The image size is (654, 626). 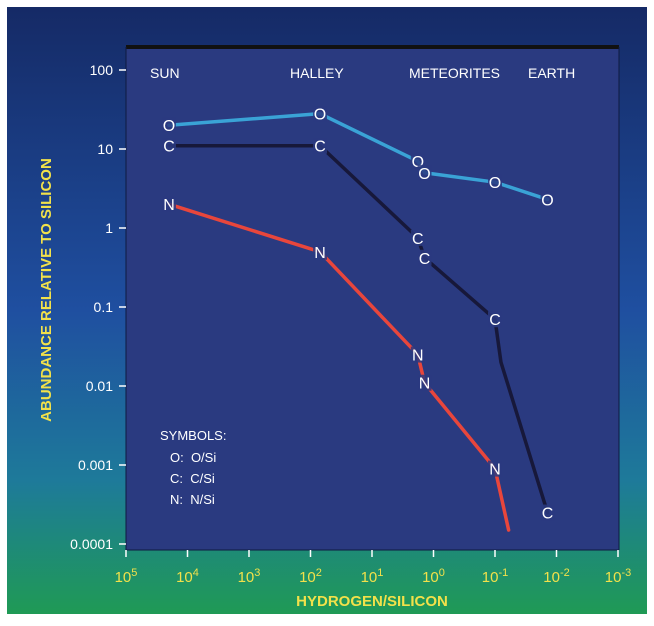 What do you see at coordinates (380, 573) in the screenshot?
I see `x-tick-exponent: 1` at bounding box center [380, 573].